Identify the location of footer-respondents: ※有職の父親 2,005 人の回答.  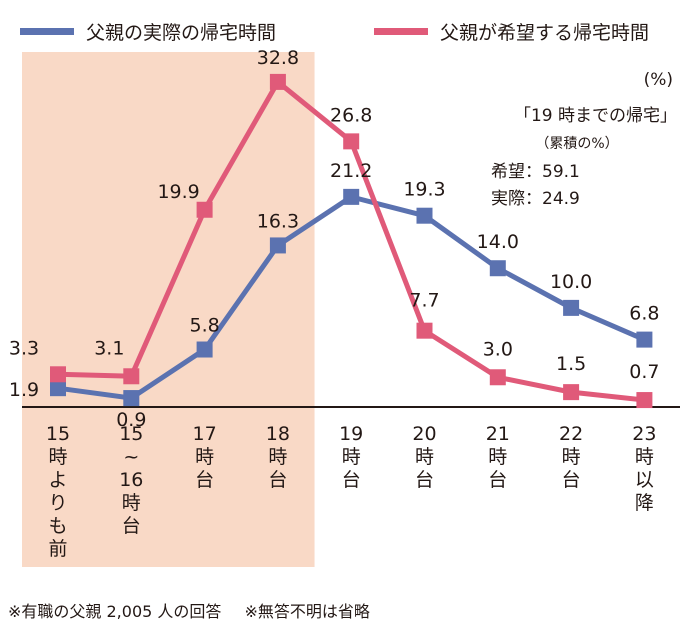
(115, 611).